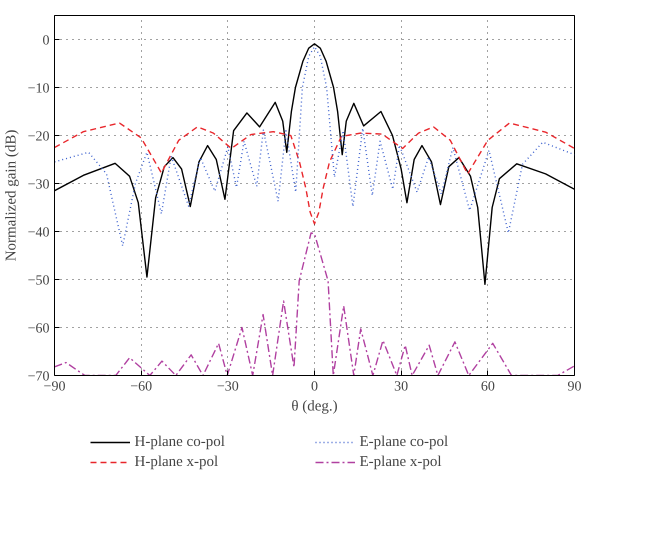  I want to click on x-tick-label: 0, so click(314, 387).